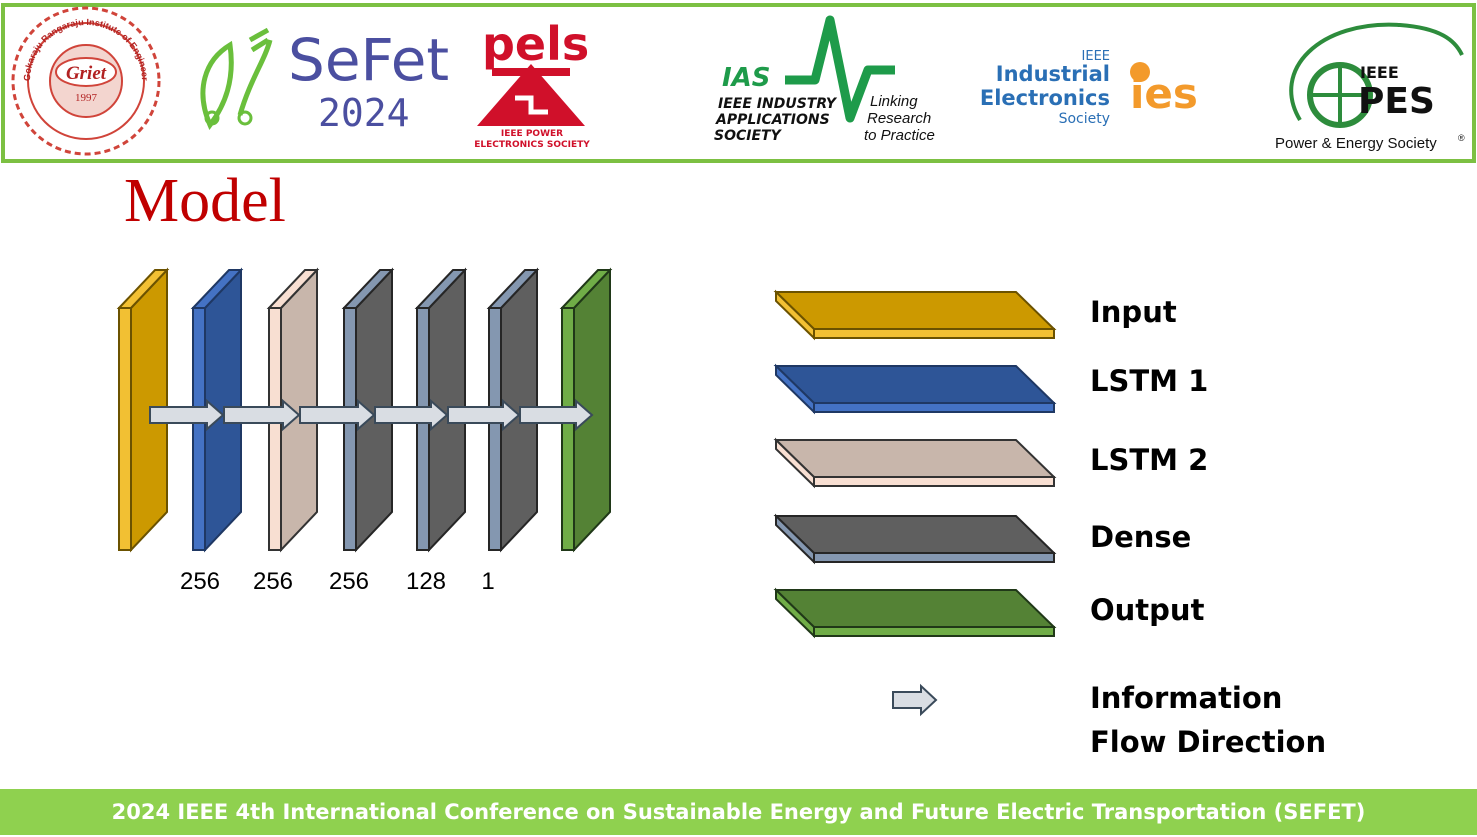 Image resolution: width=1477 pixels, height=837 pixels. Describe the element at coordinates (532, 145) in the screenshot. I see `pels-line2: ELECTRONICS SOCIETY` at that location.